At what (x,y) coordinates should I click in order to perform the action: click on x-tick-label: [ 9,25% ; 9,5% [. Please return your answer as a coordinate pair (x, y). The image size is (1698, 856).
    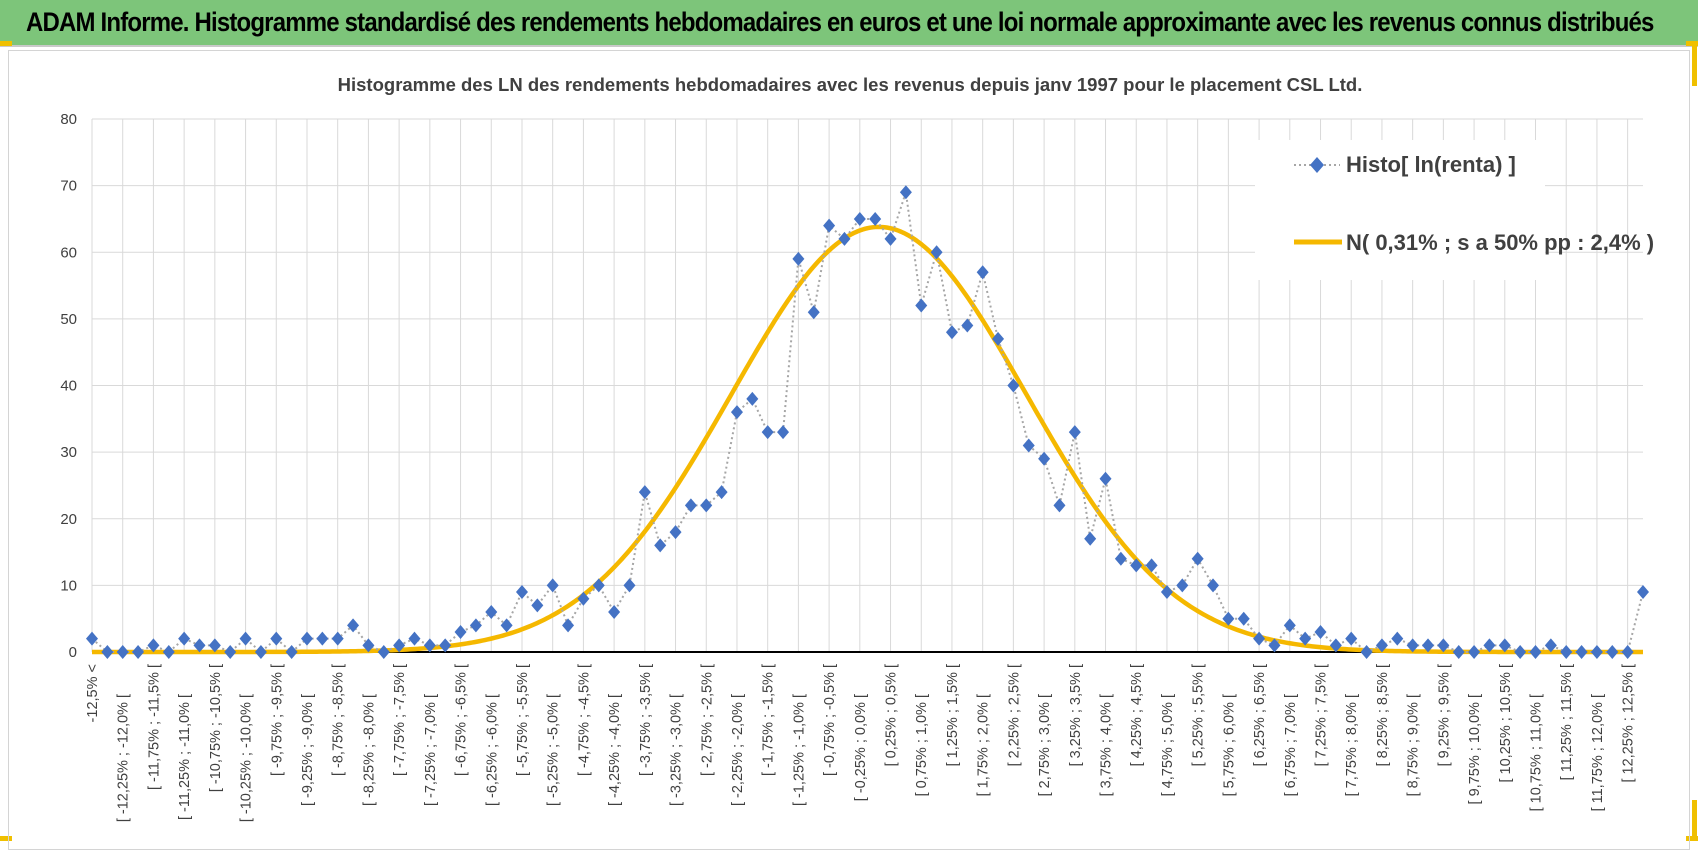
    Looking at the image, I should click on (1444, 715).